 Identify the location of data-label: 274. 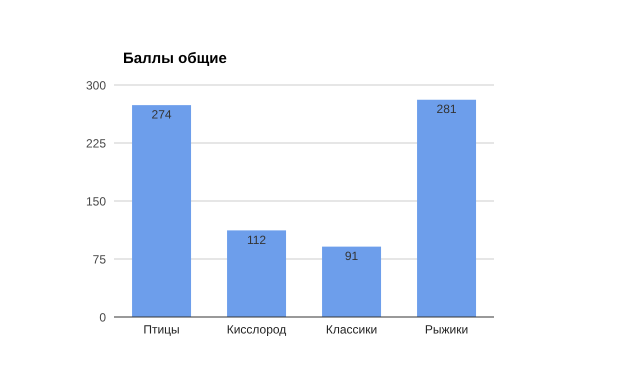
(162, 115).